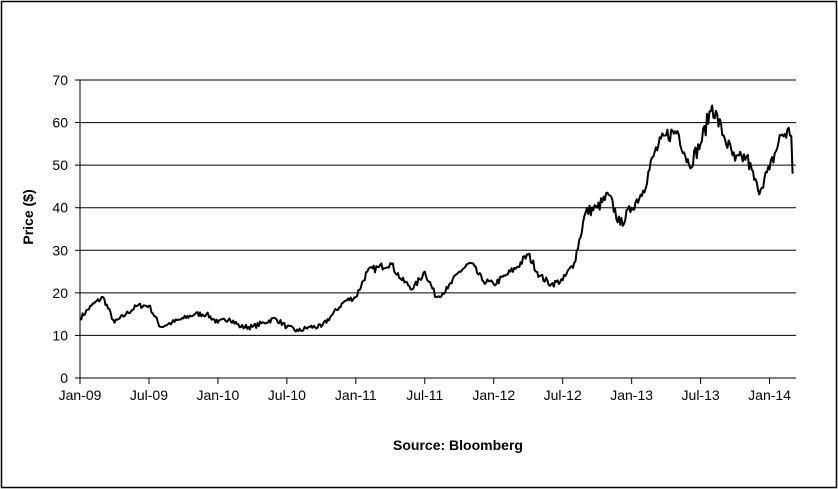 The width and height of the screenshot is (838, 489). Describe the element at coordinates (356, 395) in the screenshot. I see `x-tick-label: Jan-11` at that location.